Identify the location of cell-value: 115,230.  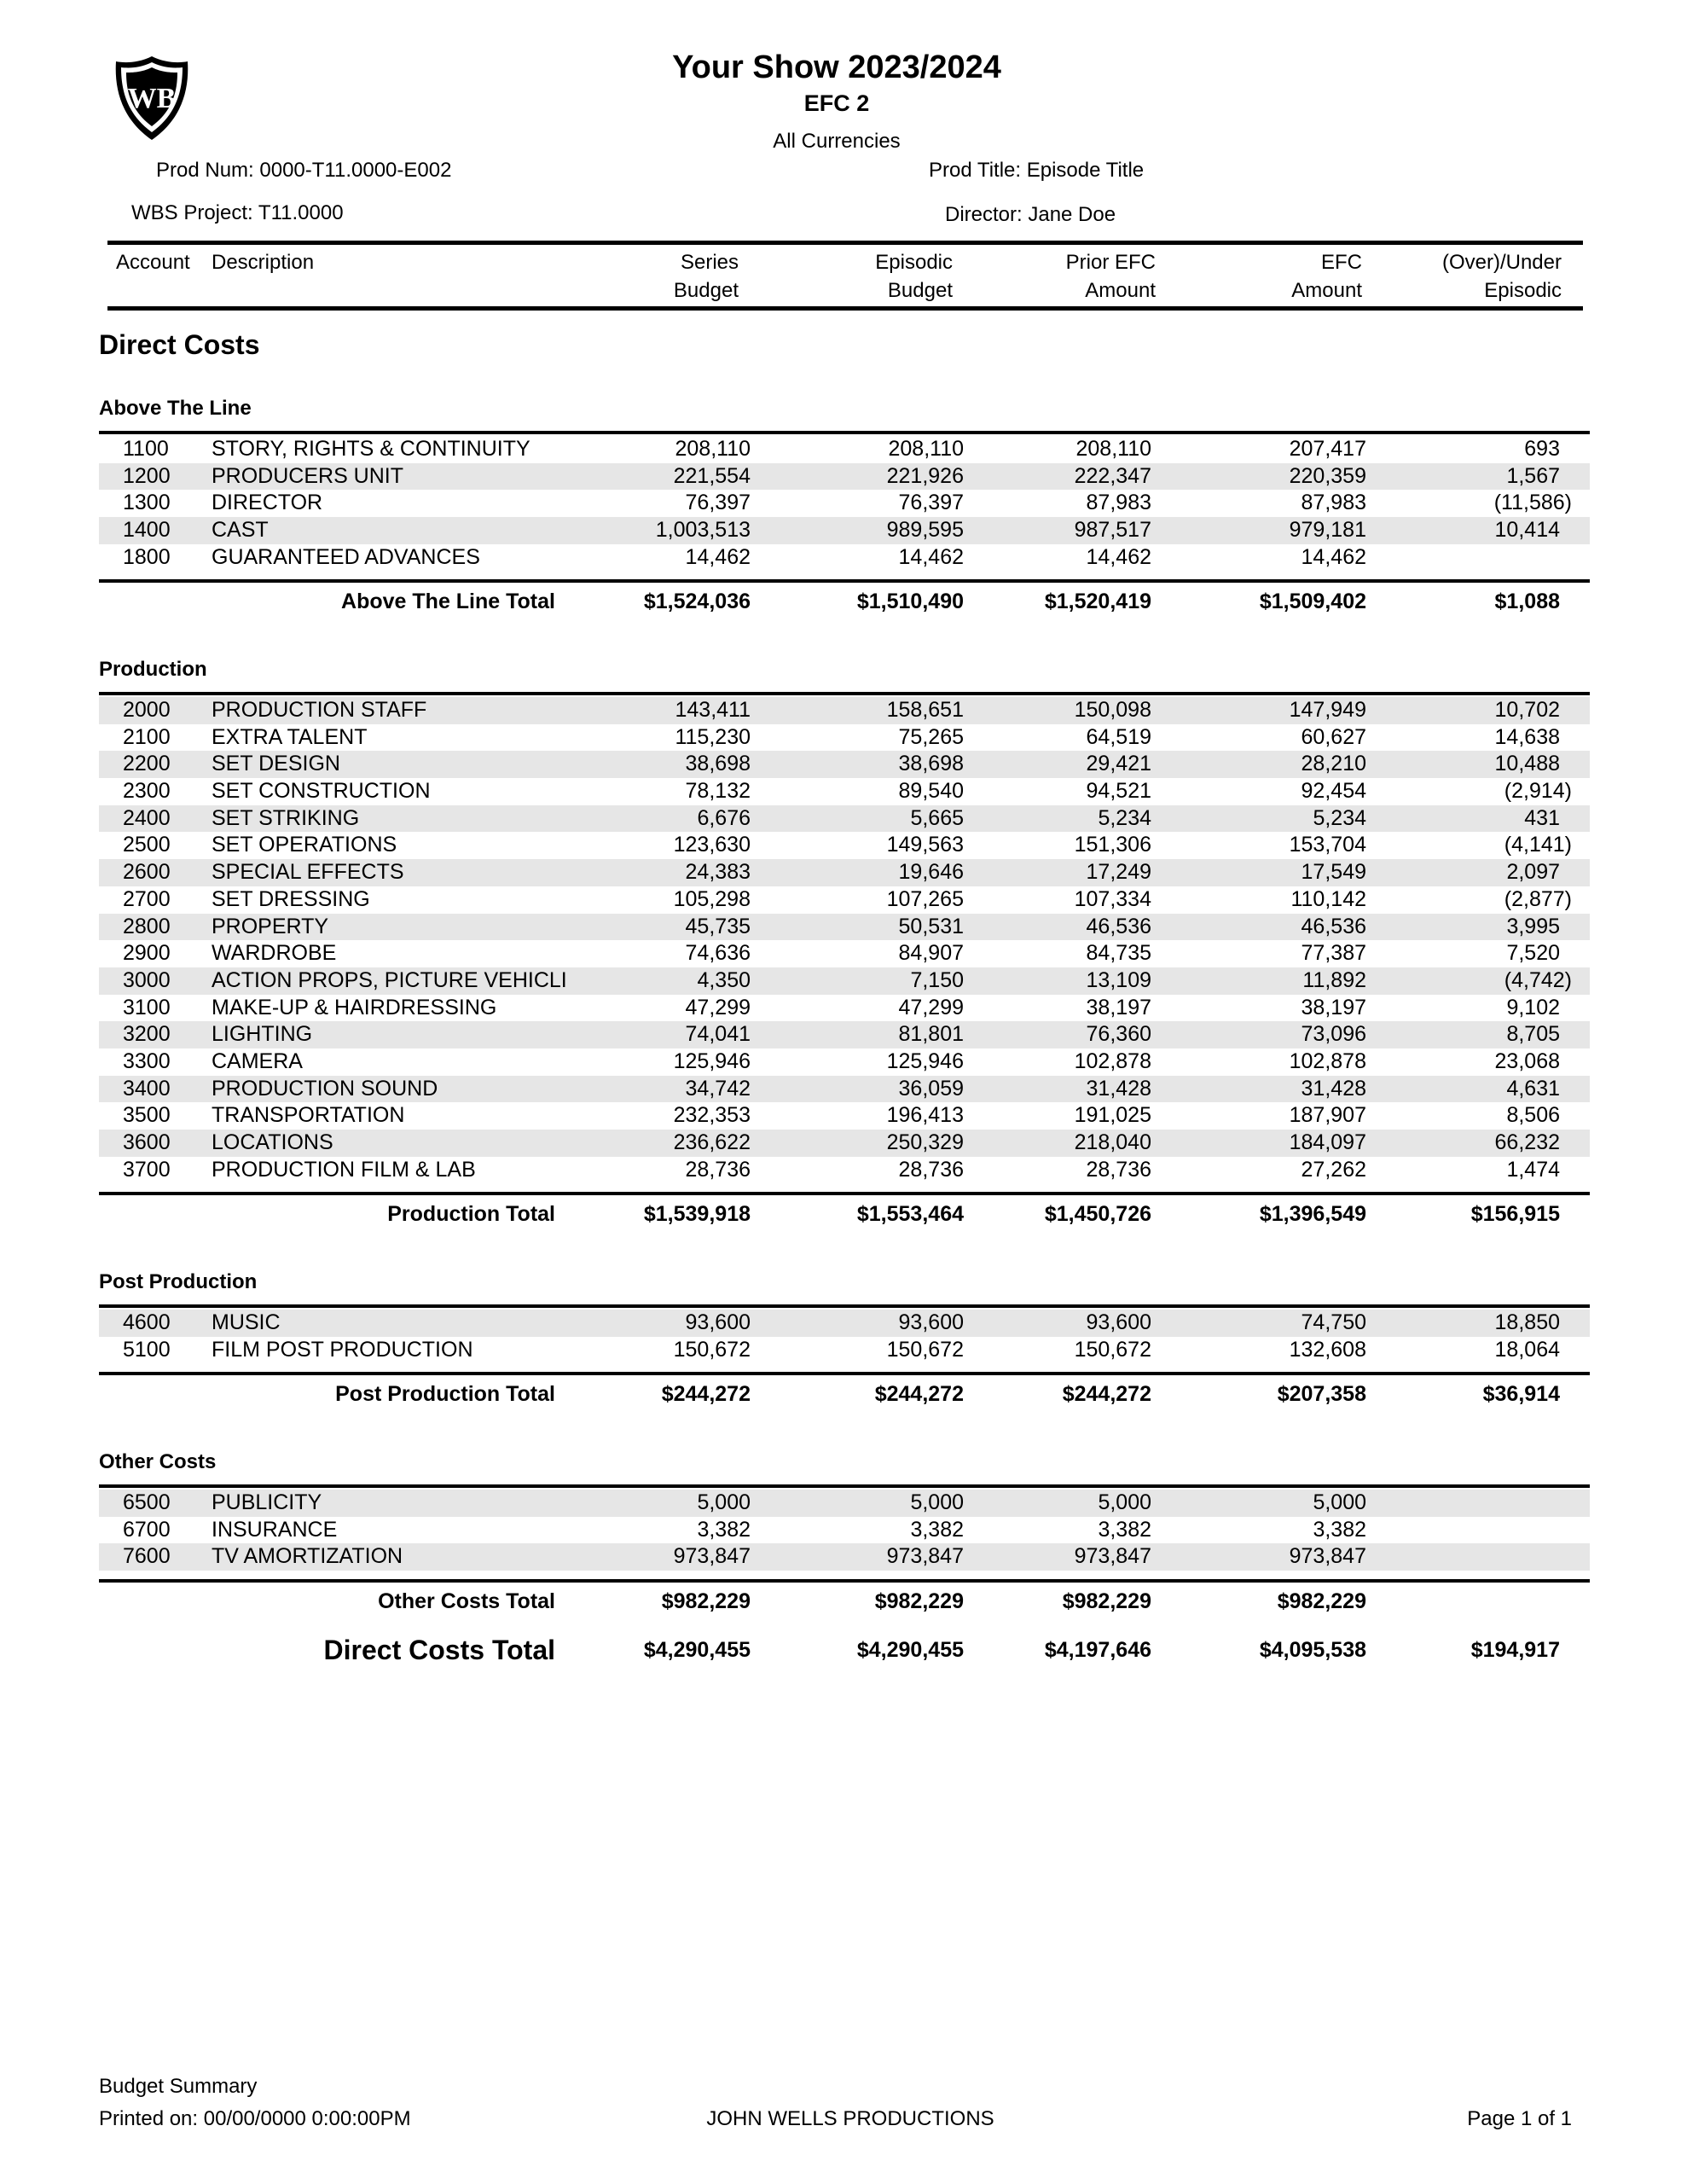
(713, 736).